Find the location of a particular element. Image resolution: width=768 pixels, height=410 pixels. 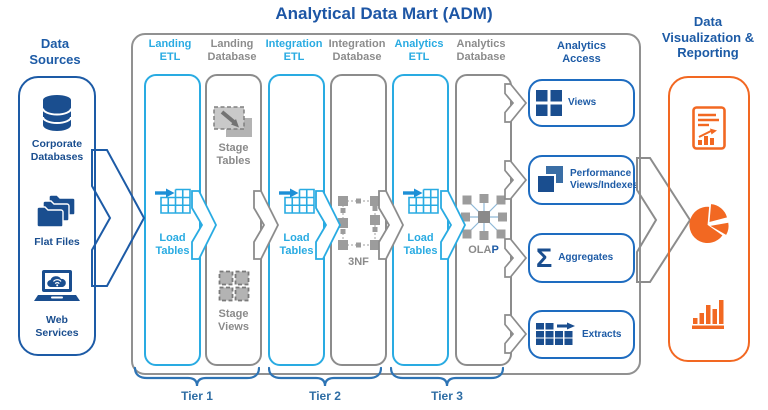

flow-arrow-integration-db-to-analytics-etl is located at coordinates (391, 225).